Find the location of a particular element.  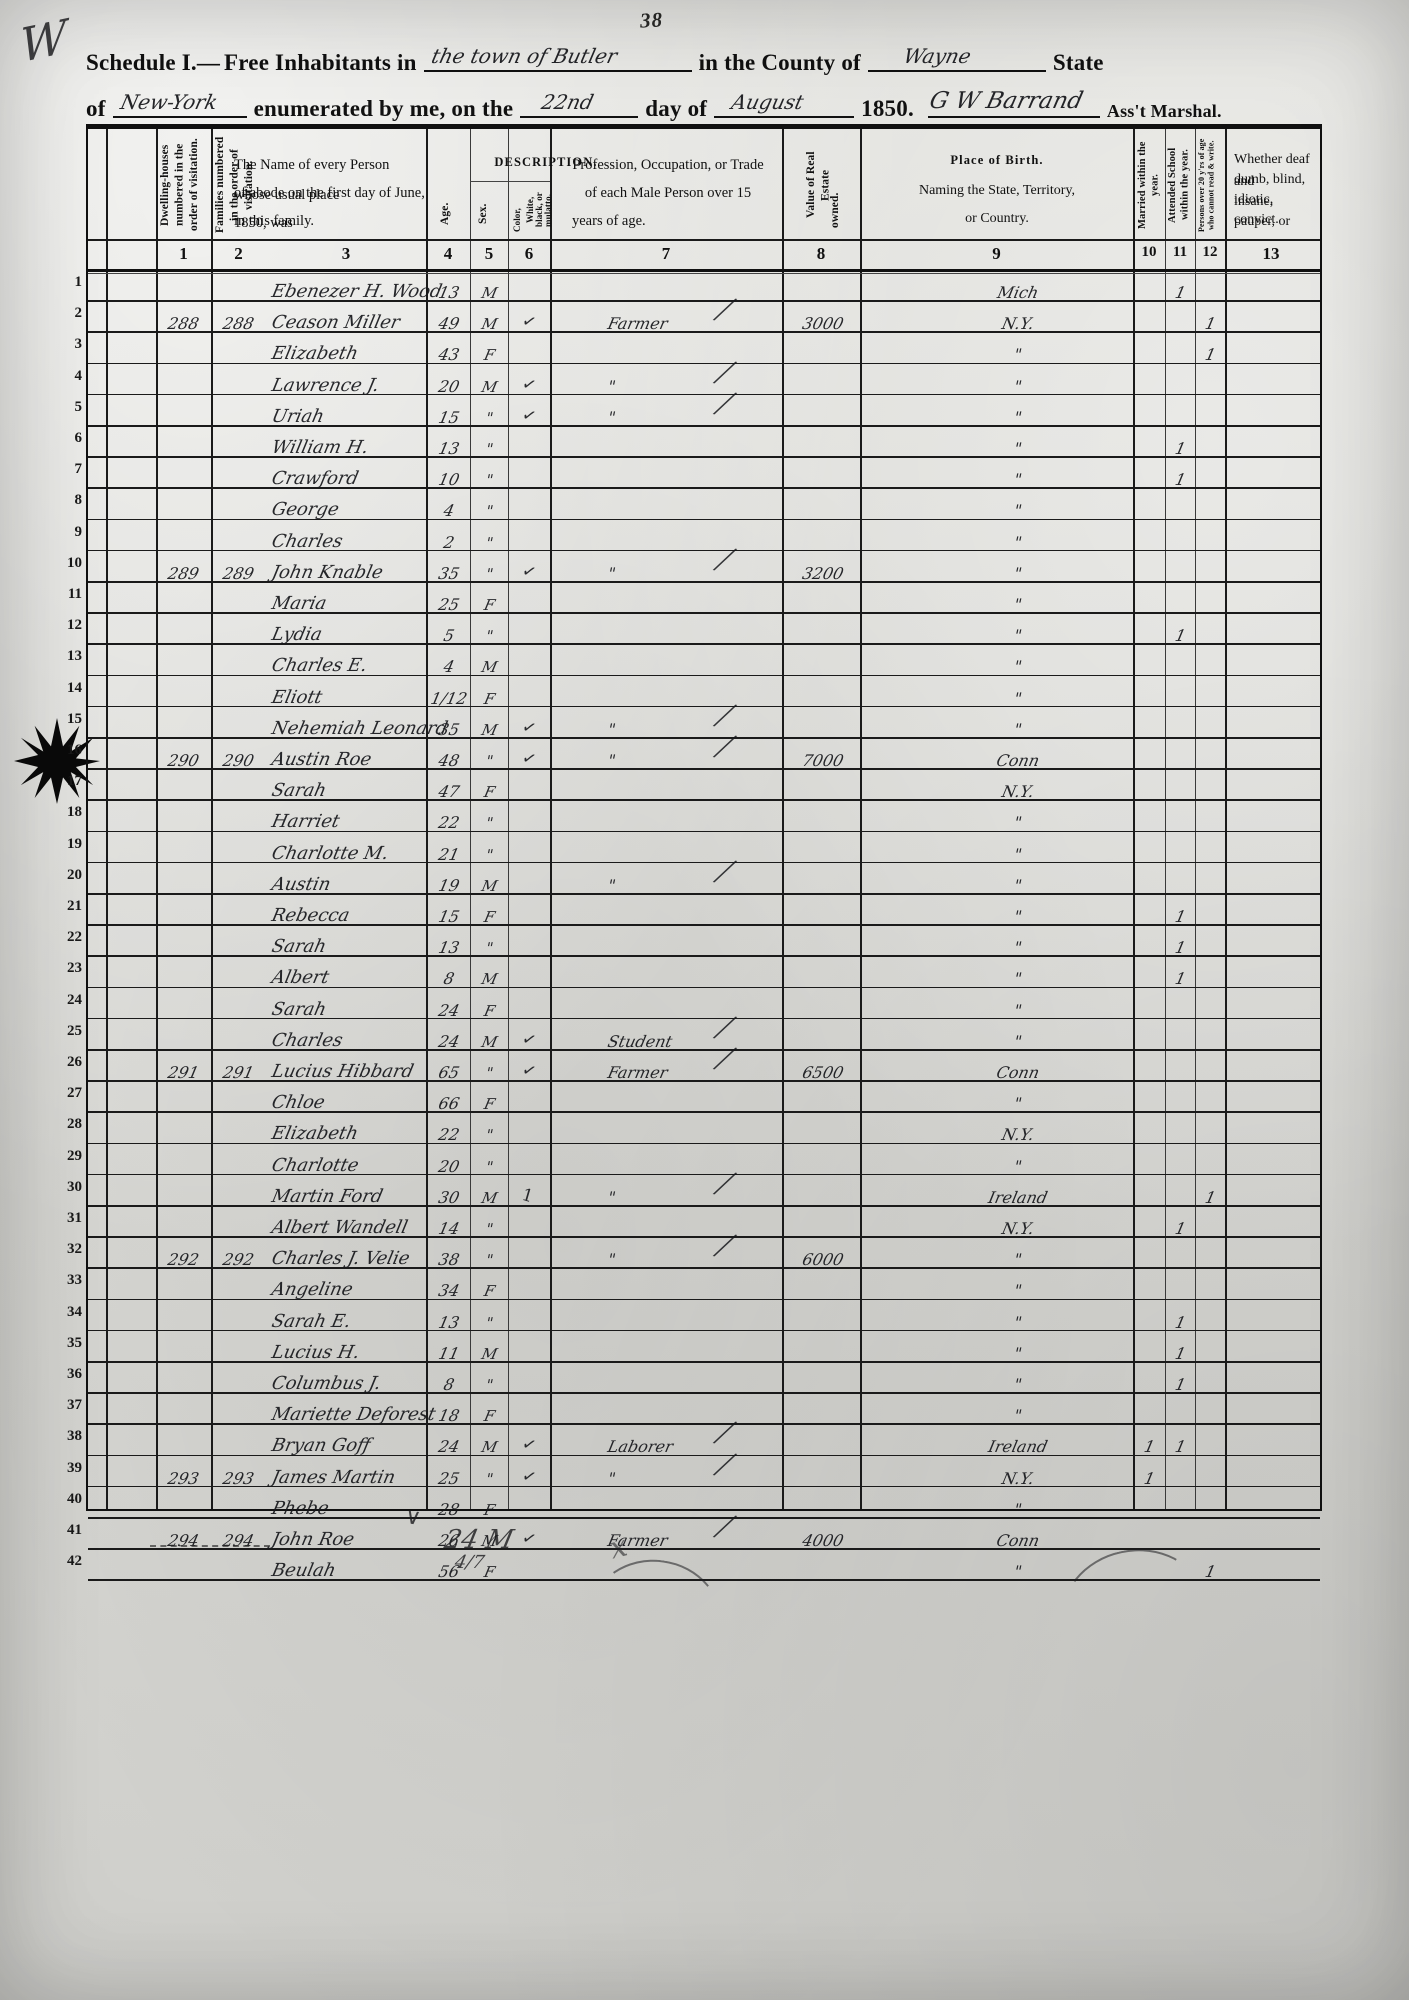

row-number: 4 is located at coordinates (78, 375).